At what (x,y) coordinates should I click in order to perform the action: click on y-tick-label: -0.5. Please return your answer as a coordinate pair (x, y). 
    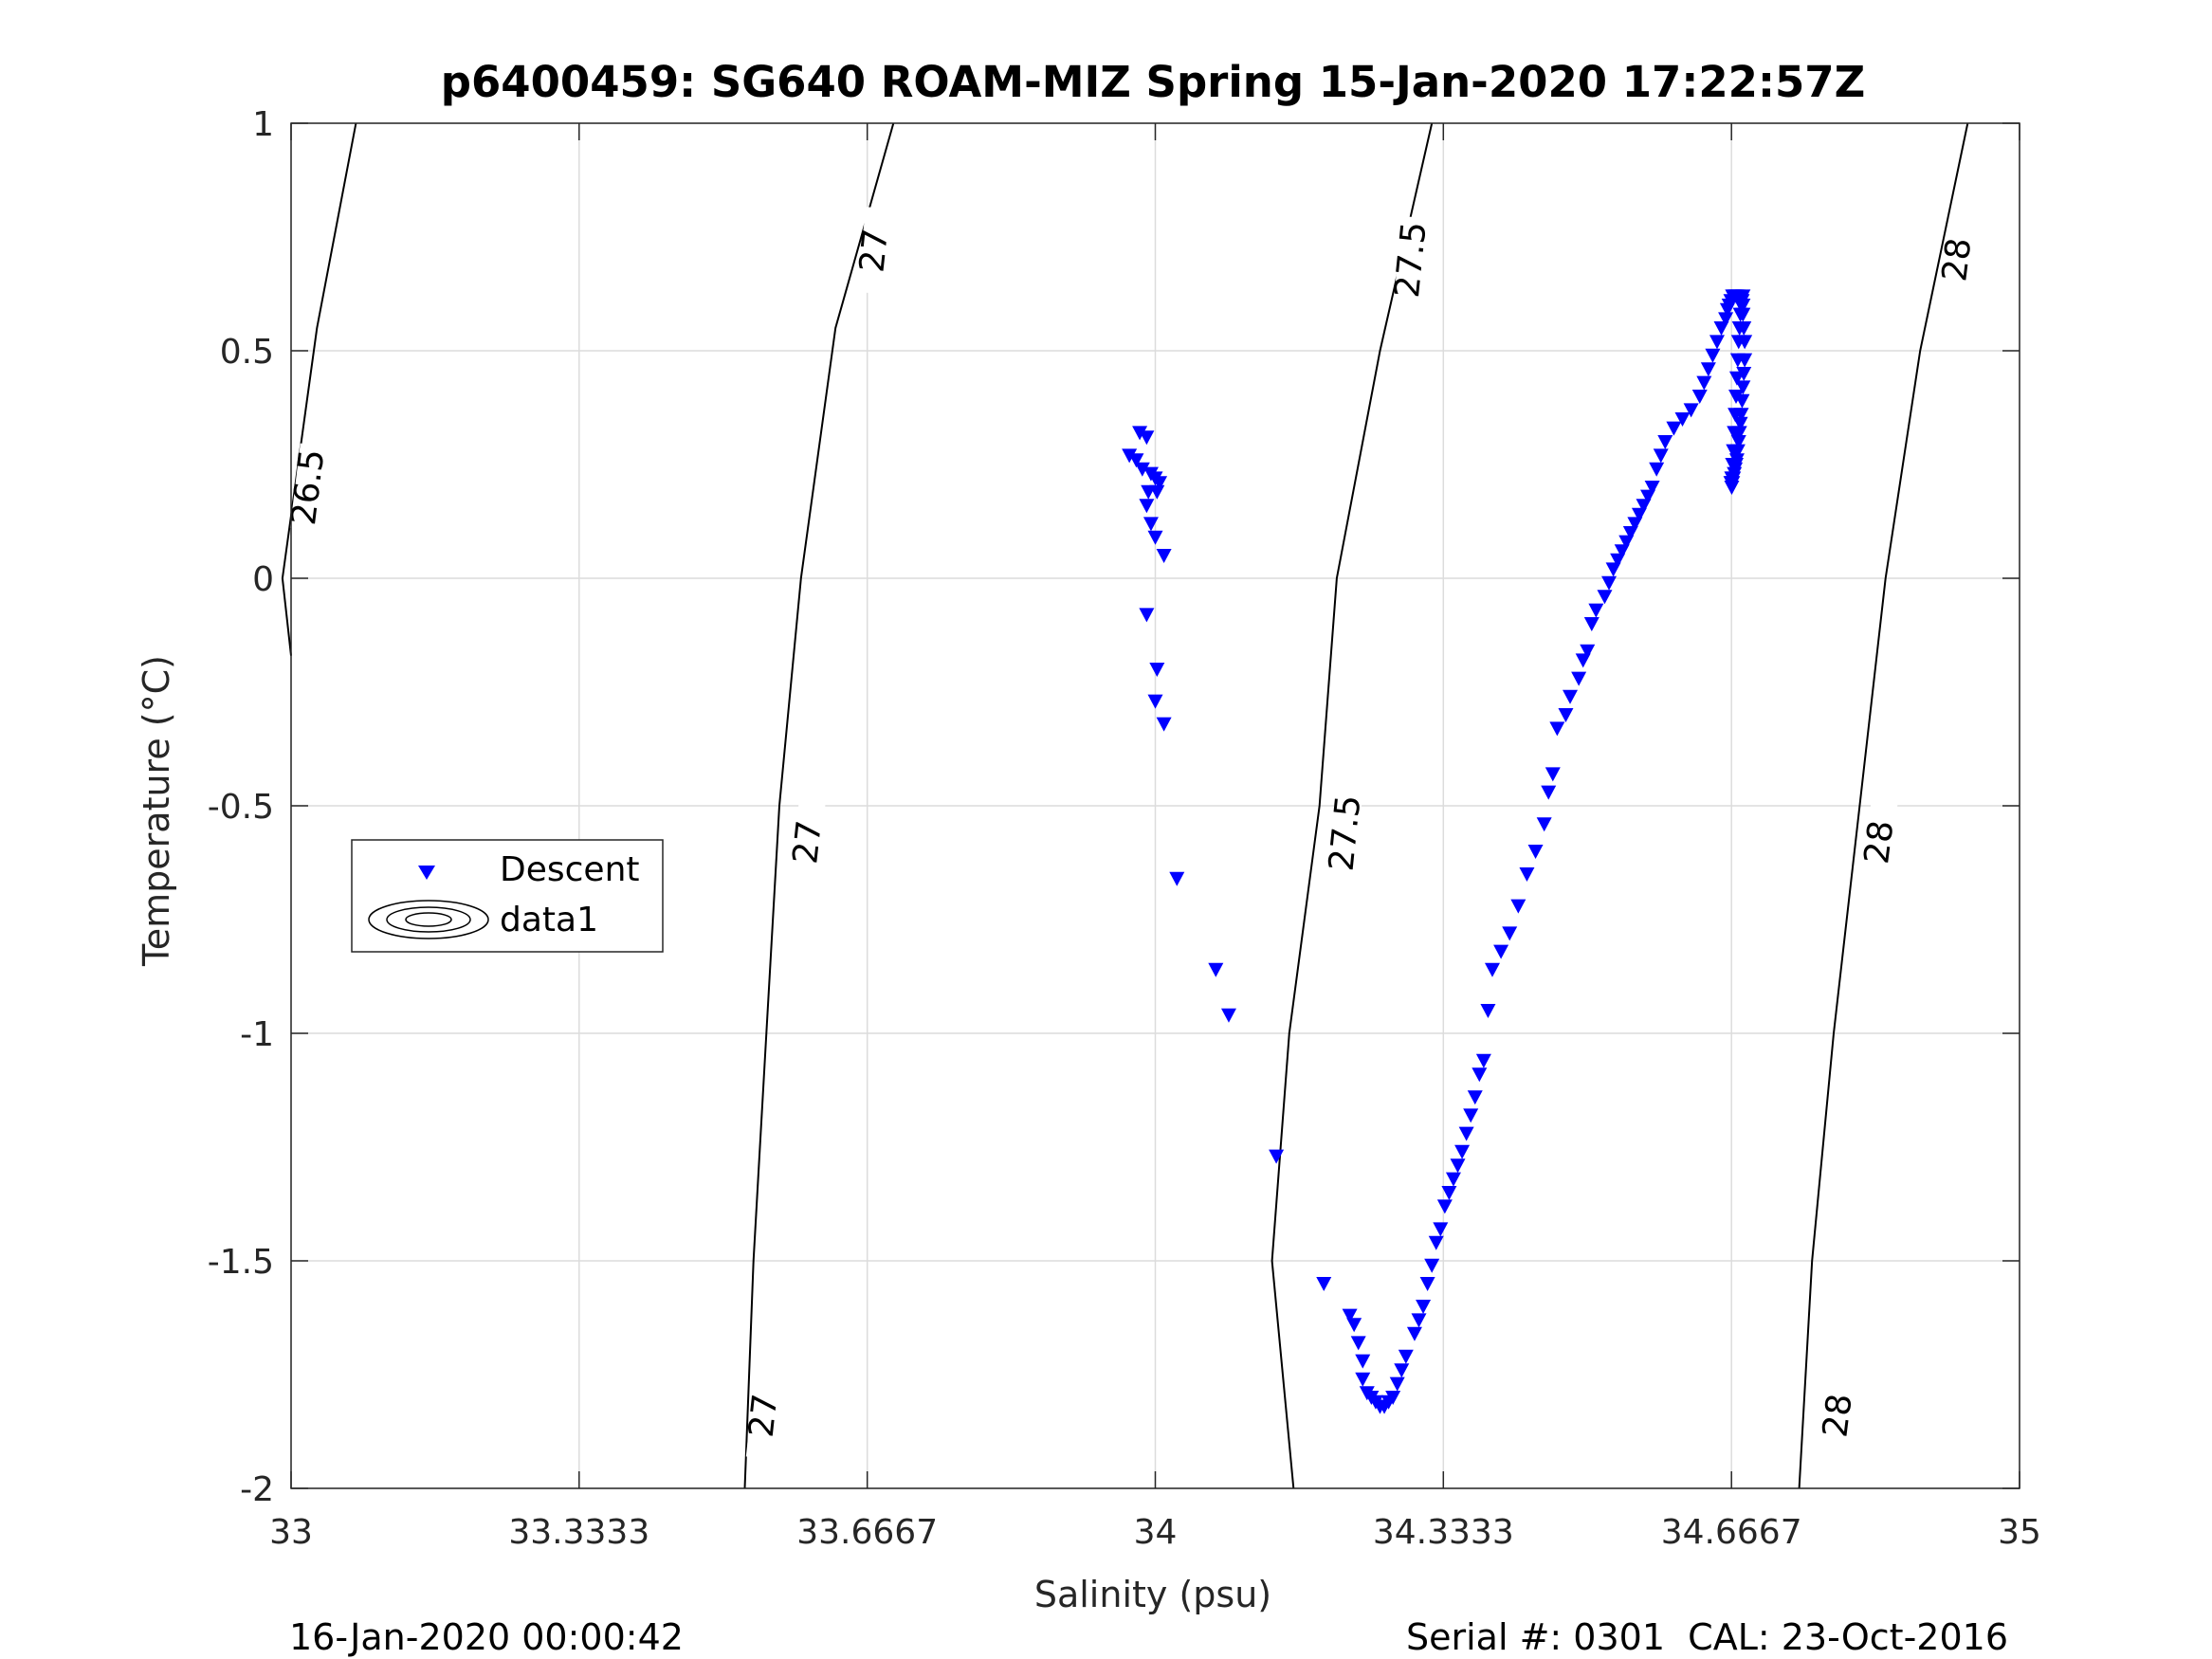
    Looking at the image, I should click on (241, 807).